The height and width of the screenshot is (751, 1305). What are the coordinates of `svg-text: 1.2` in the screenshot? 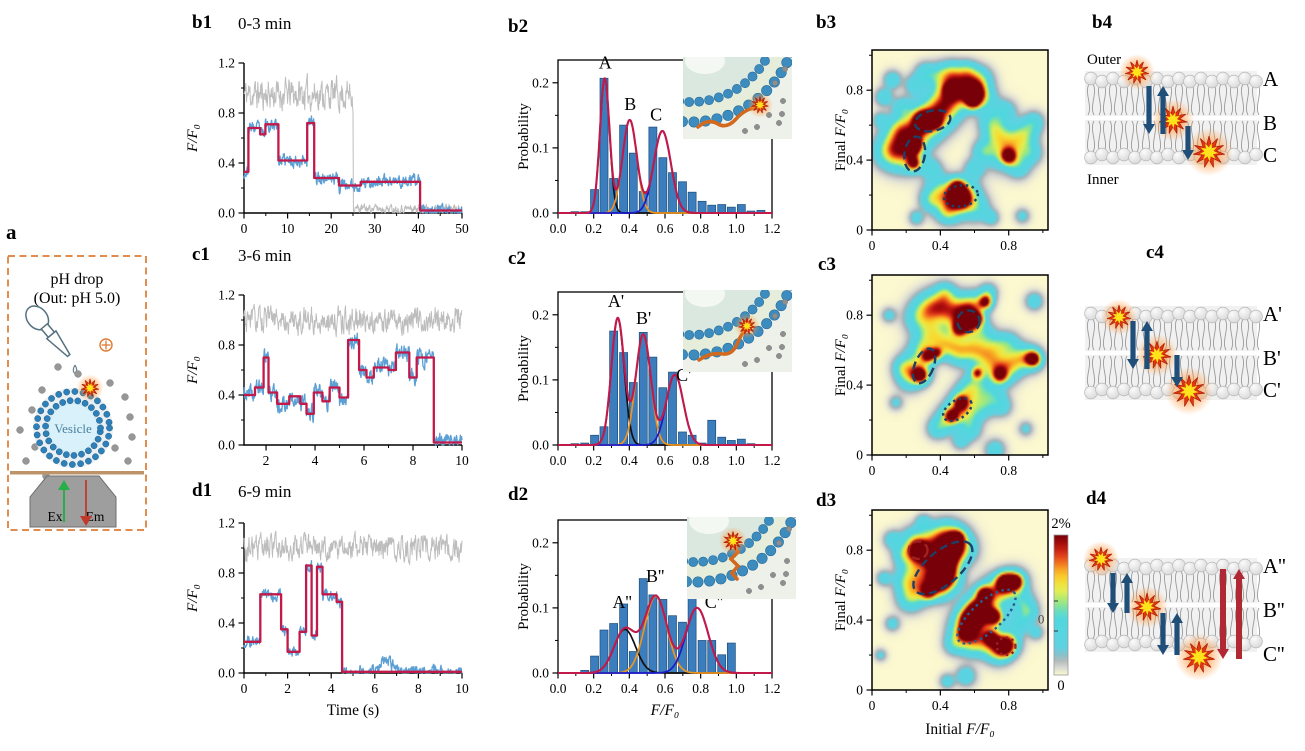 It's located at (772, 460).